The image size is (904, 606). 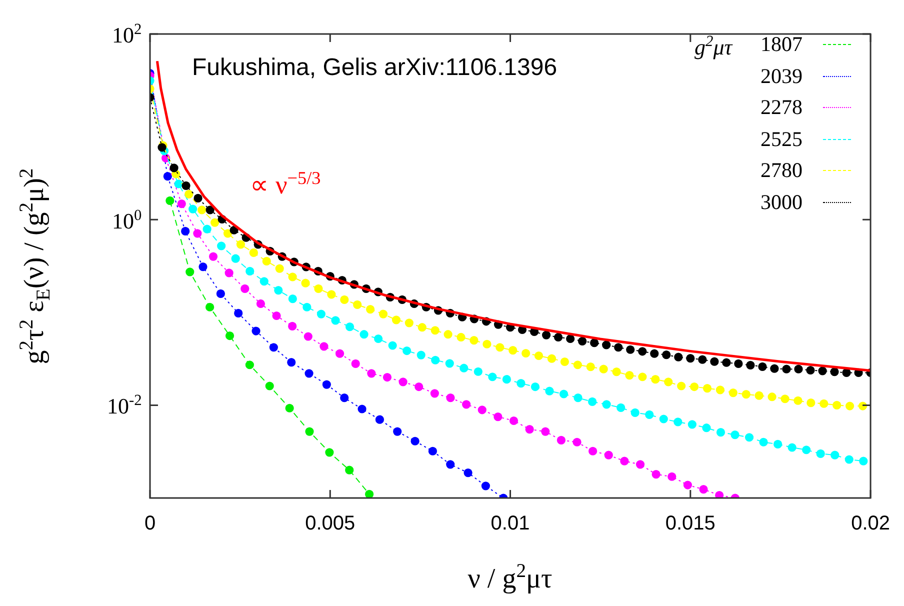 I want to click on x-tick-label: 0, so click(x=150, y=523).